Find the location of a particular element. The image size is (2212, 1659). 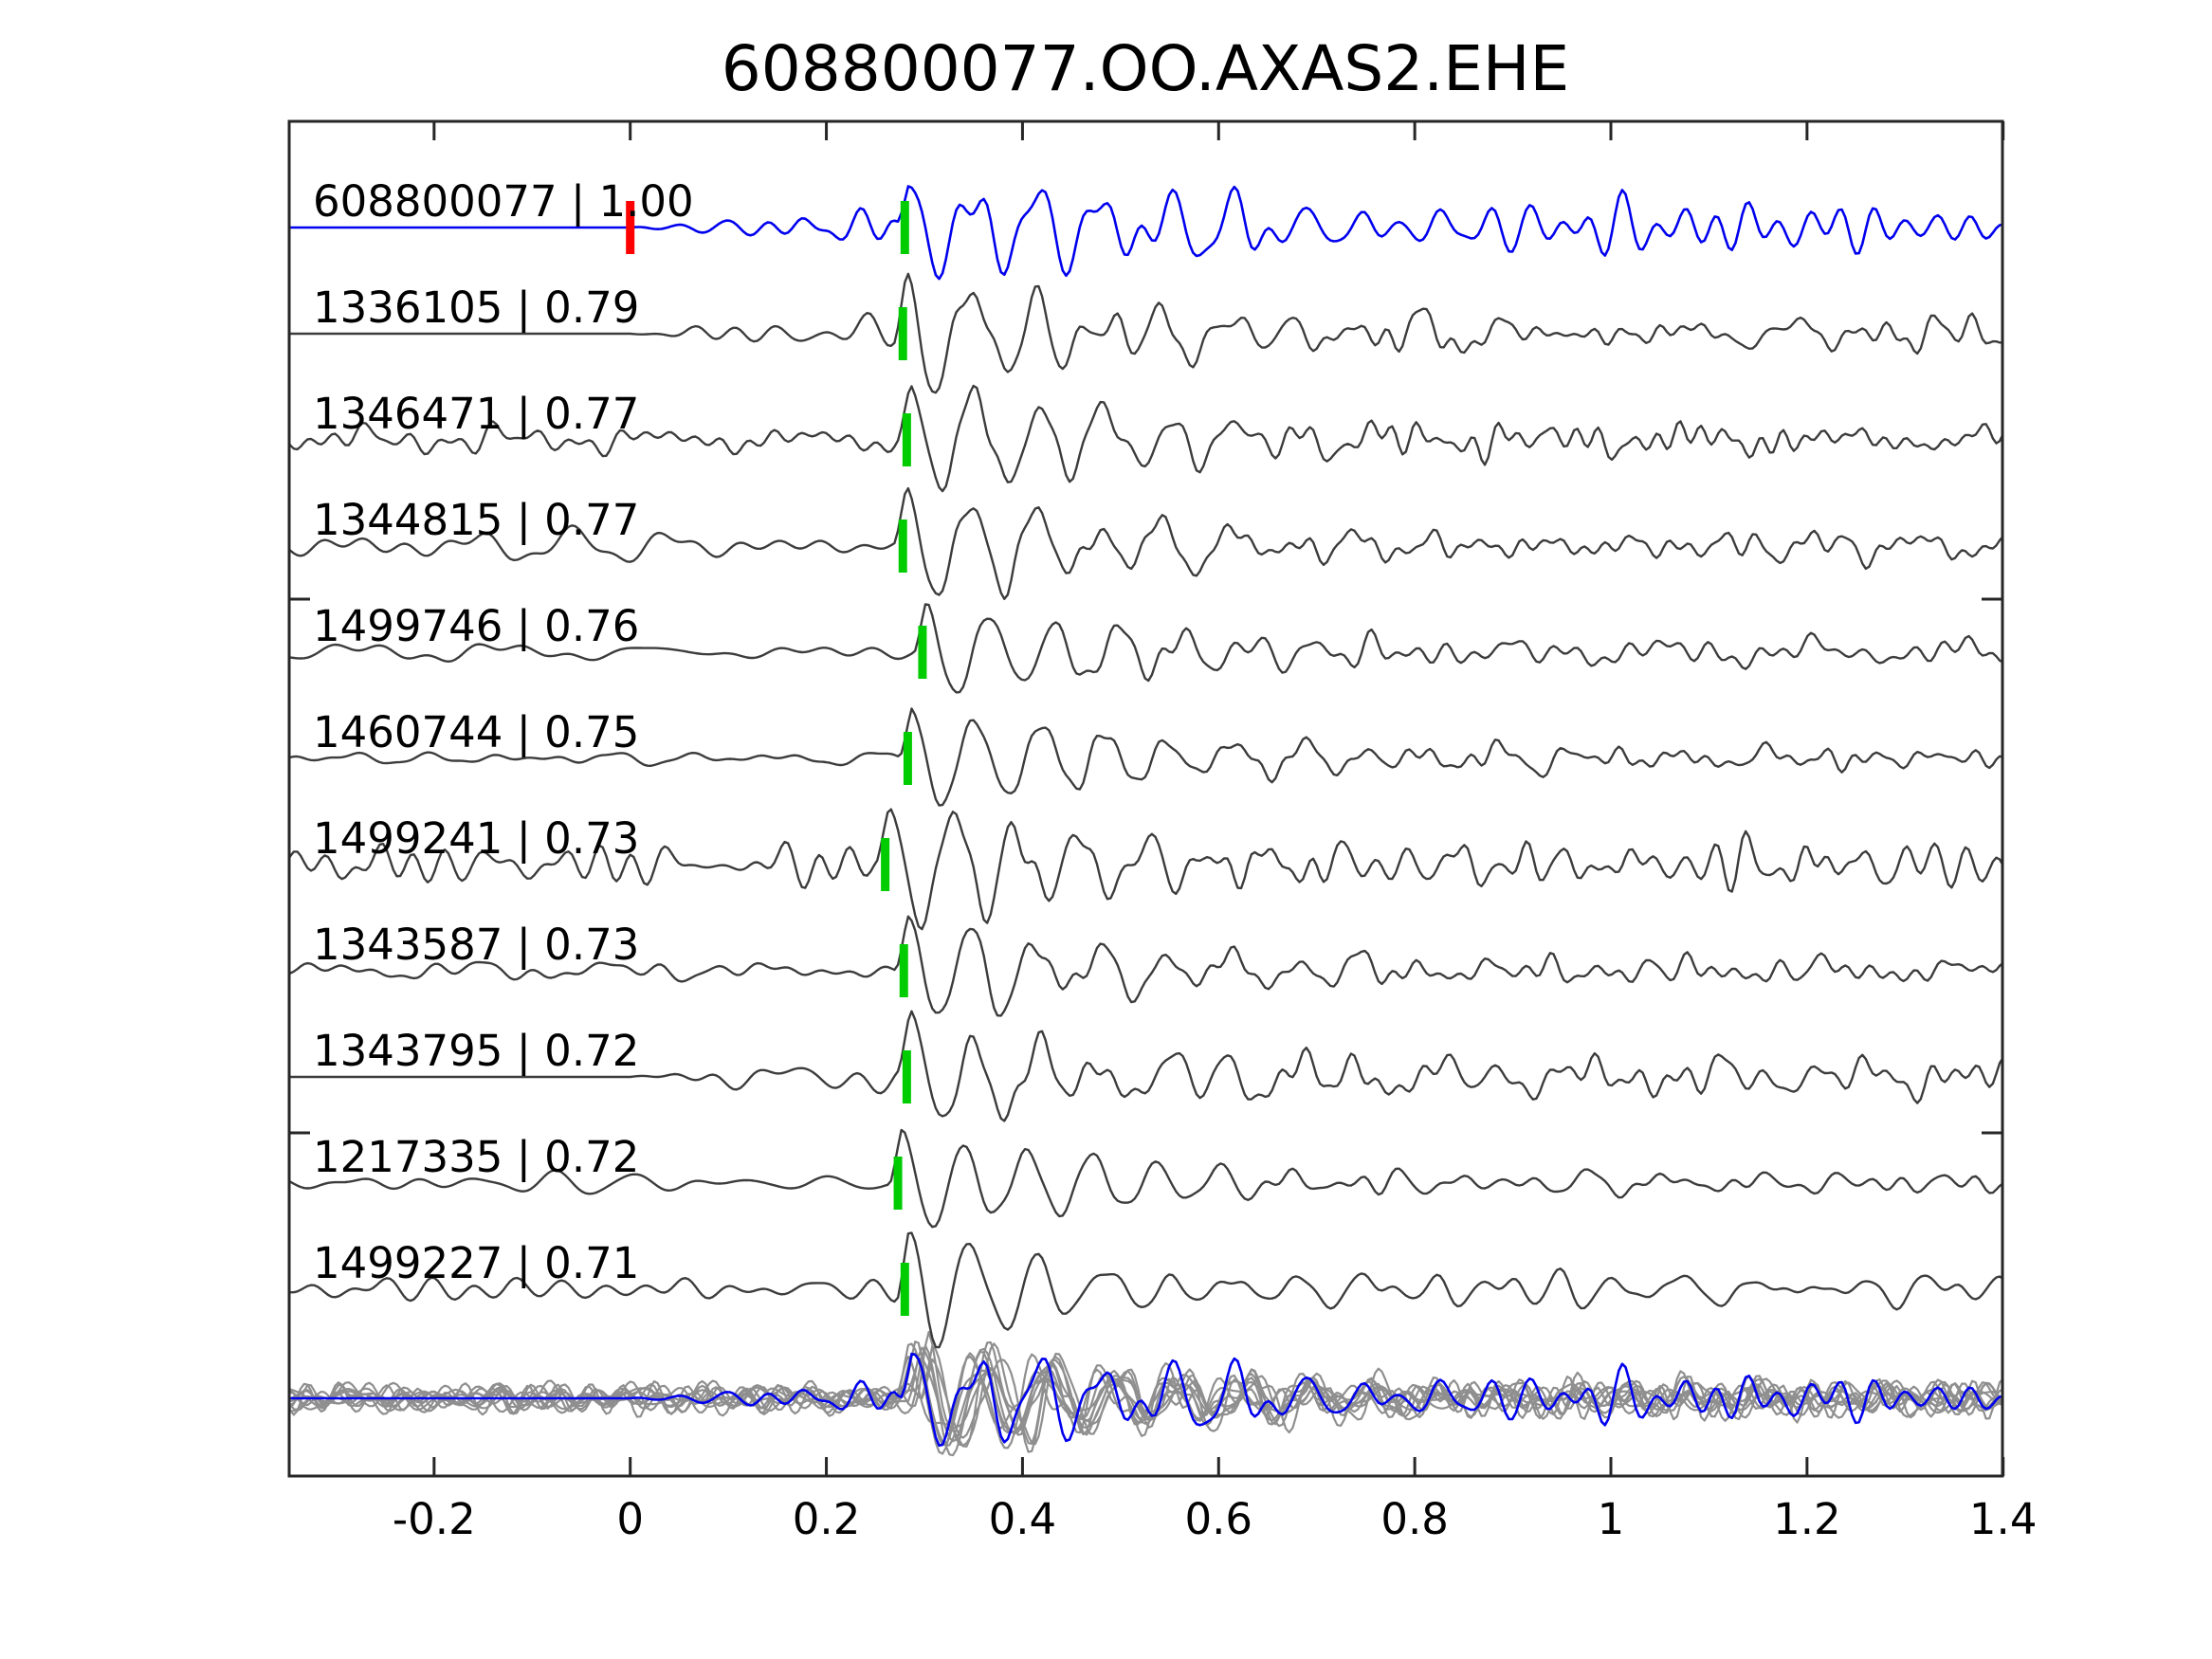

x-tick-label: 0.2 is located at coordinates (827, 1519).